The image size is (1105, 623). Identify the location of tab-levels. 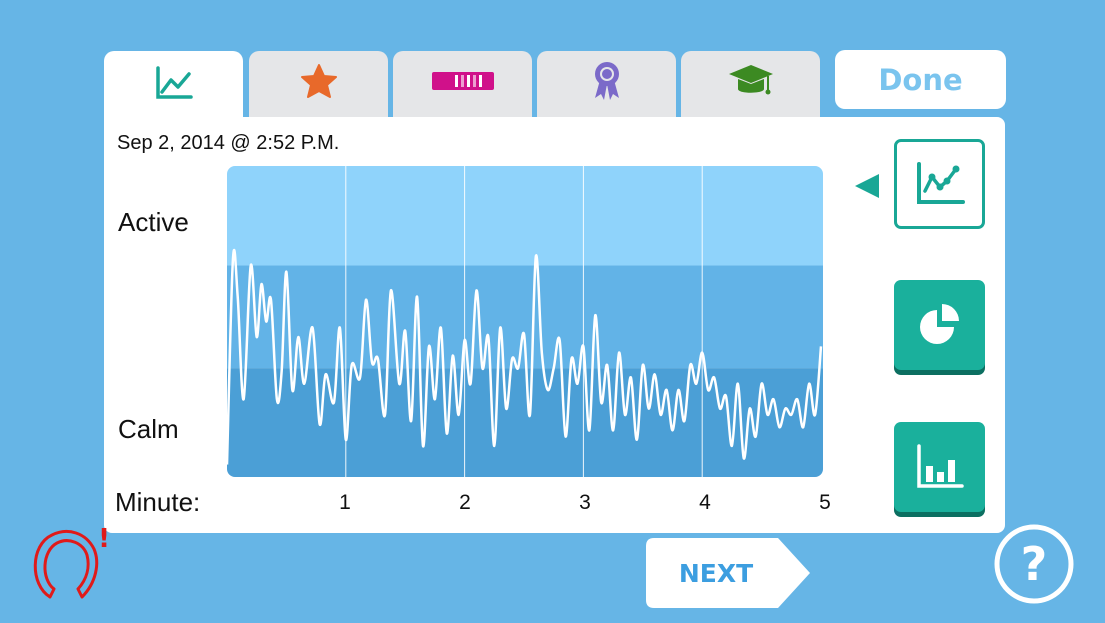
(462, 85).